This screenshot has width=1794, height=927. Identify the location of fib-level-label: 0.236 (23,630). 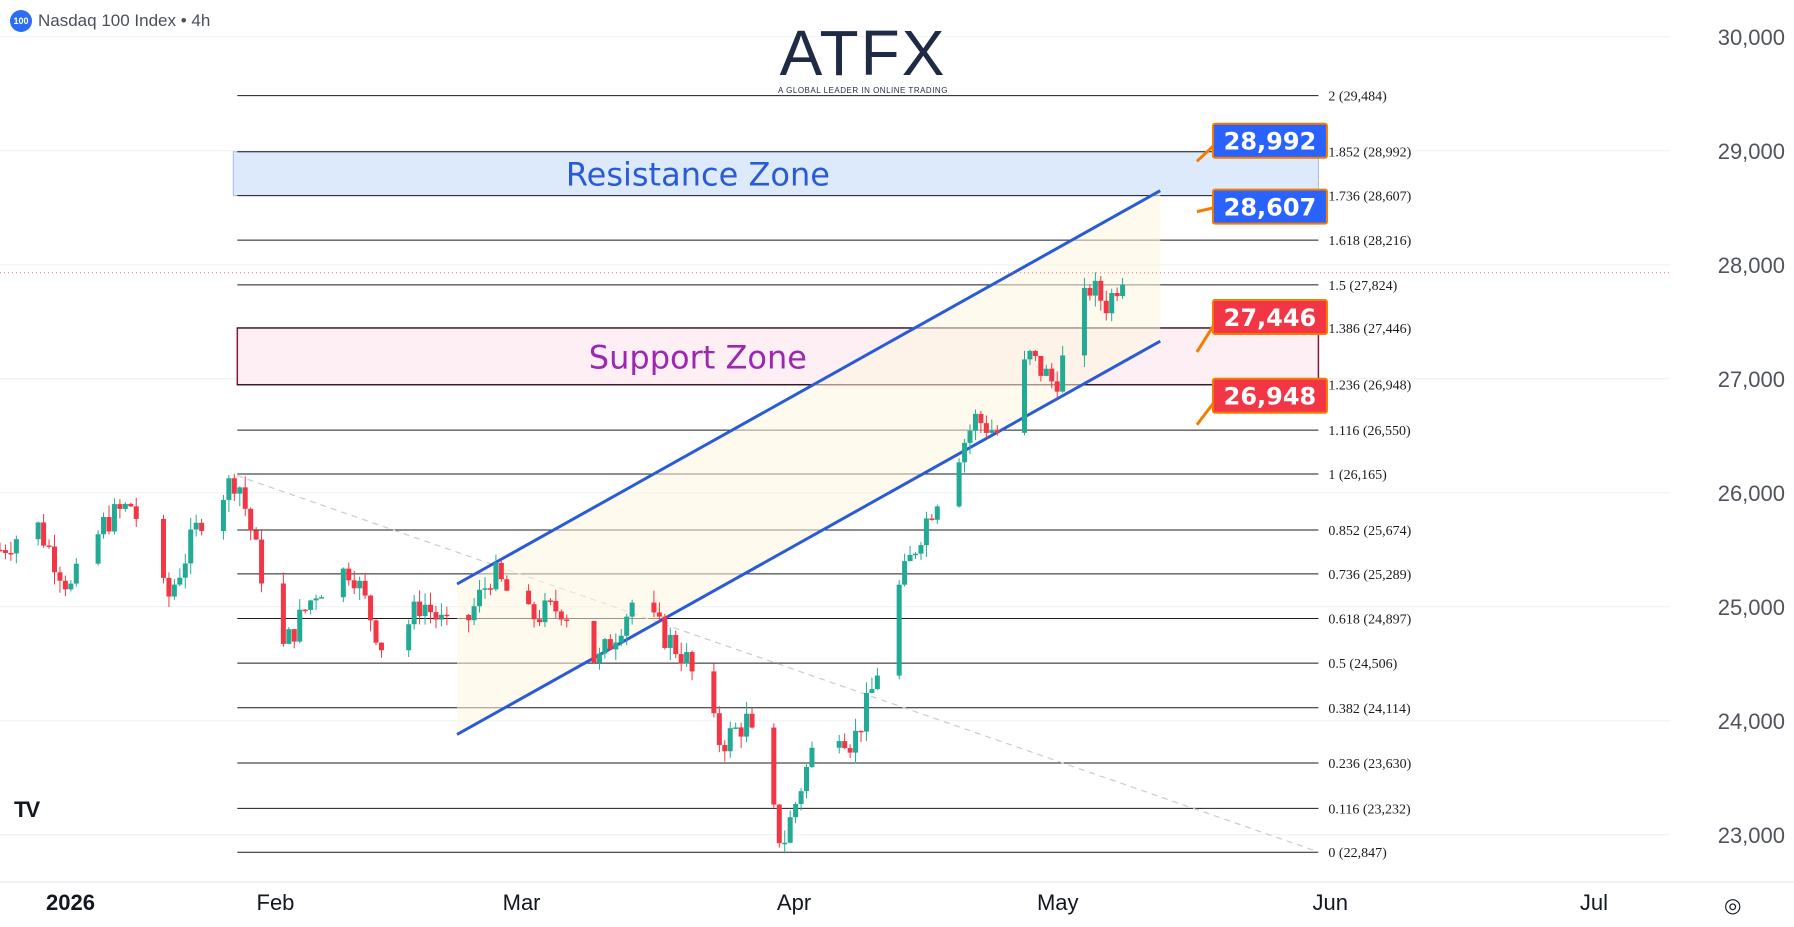
(1369, 764).